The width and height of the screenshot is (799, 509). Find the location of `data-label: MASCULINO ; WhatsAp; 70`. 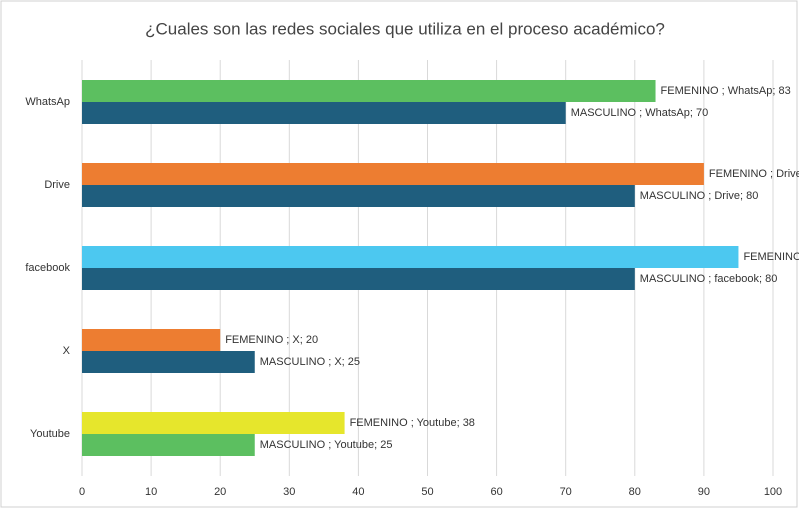

data-label: MASCULINO ; WhatsAp; 70 is located at coordinates (640, 113).